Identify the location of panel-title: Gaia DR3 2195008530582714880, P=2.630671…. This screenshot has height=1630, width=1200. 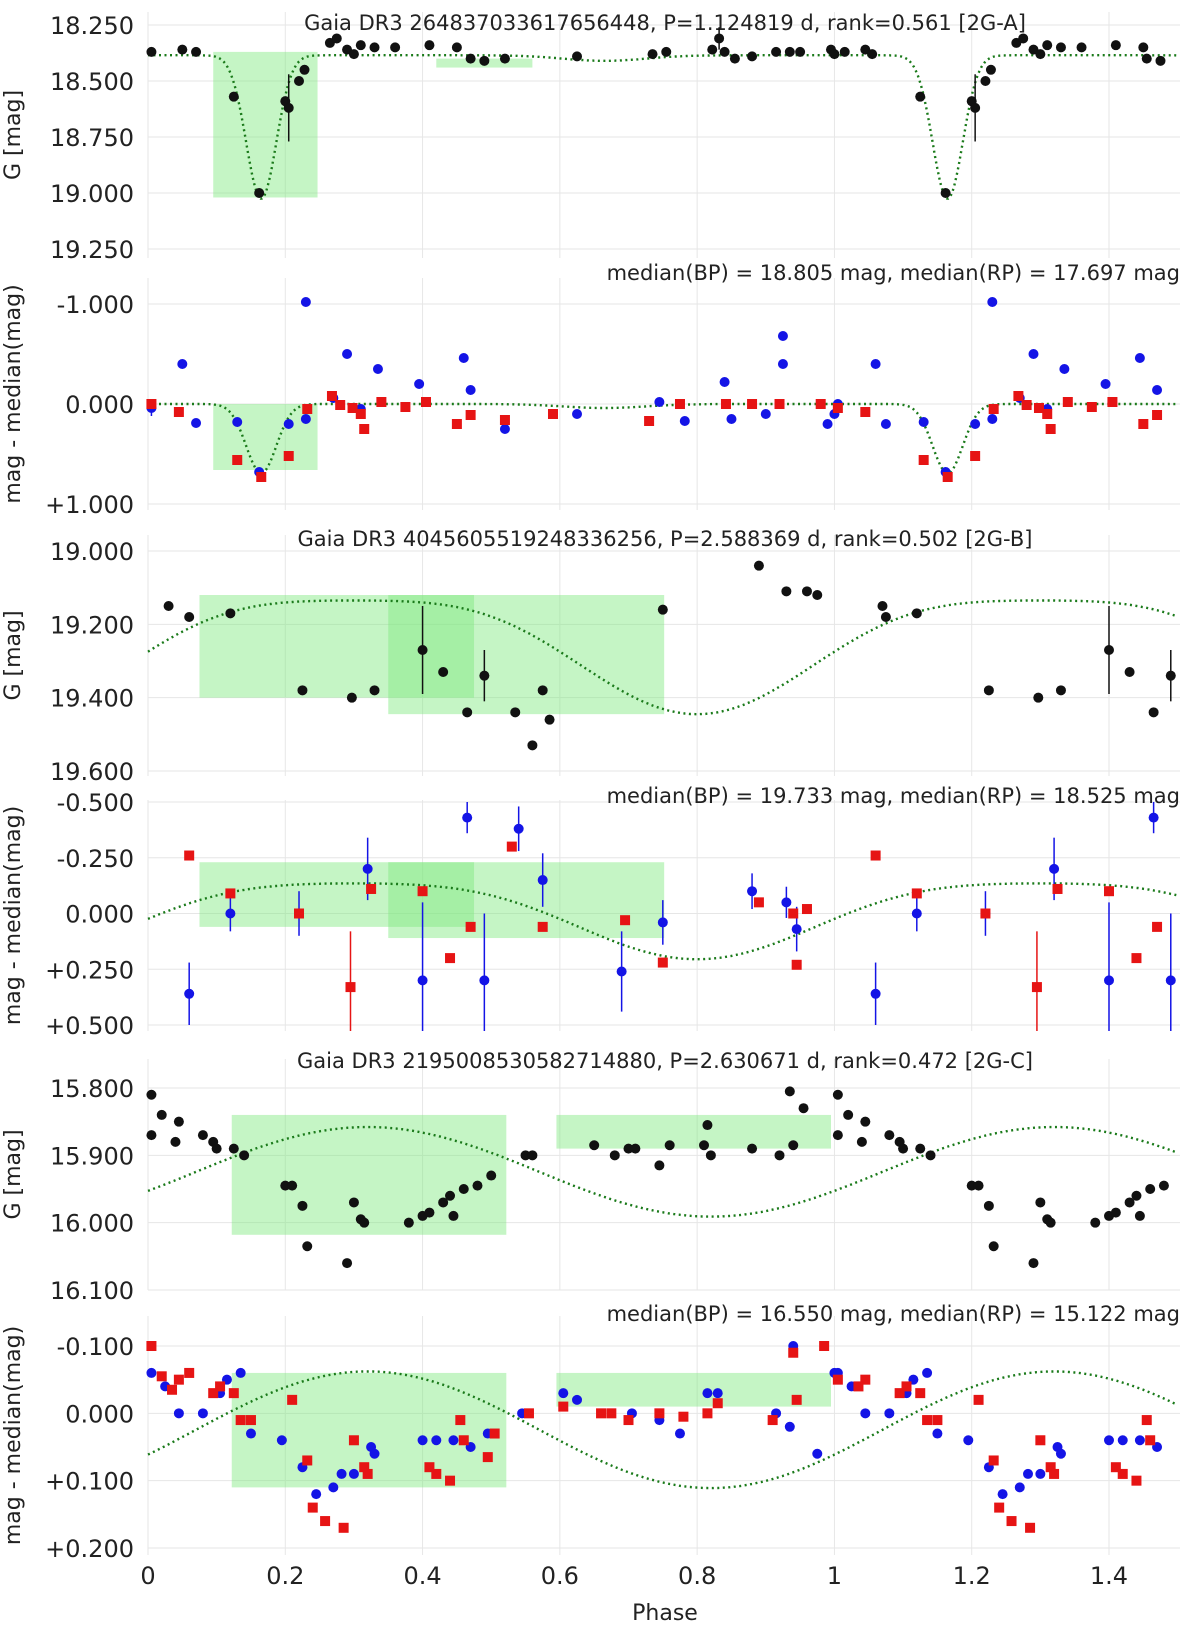
(665, 1061).